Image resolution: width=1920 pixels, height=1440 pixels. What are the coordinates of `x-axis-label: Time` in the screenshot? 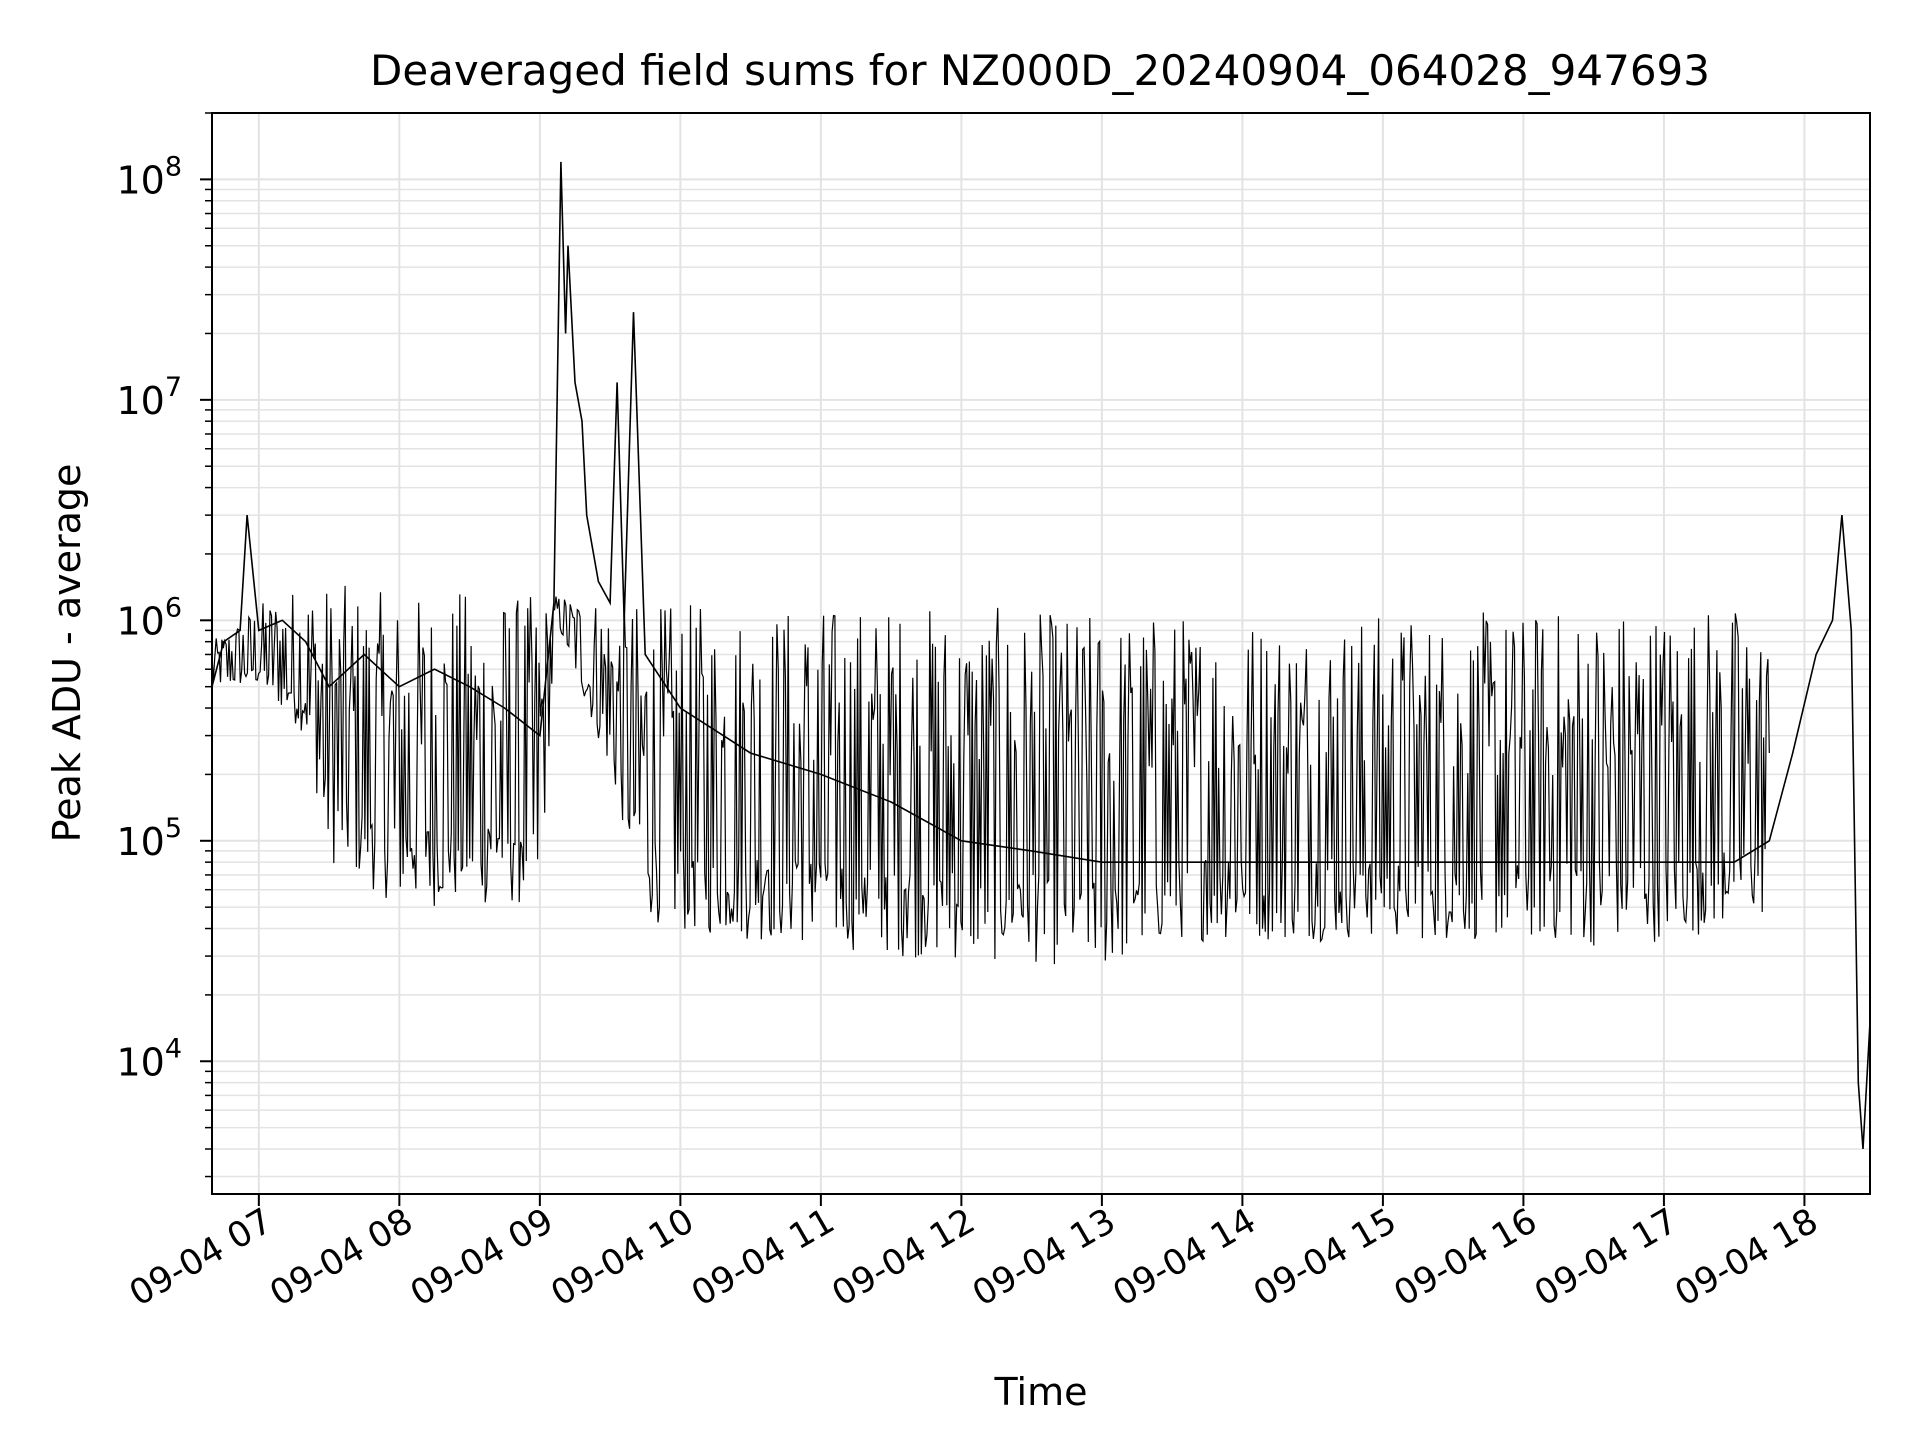 It's located at (1041, 1392).